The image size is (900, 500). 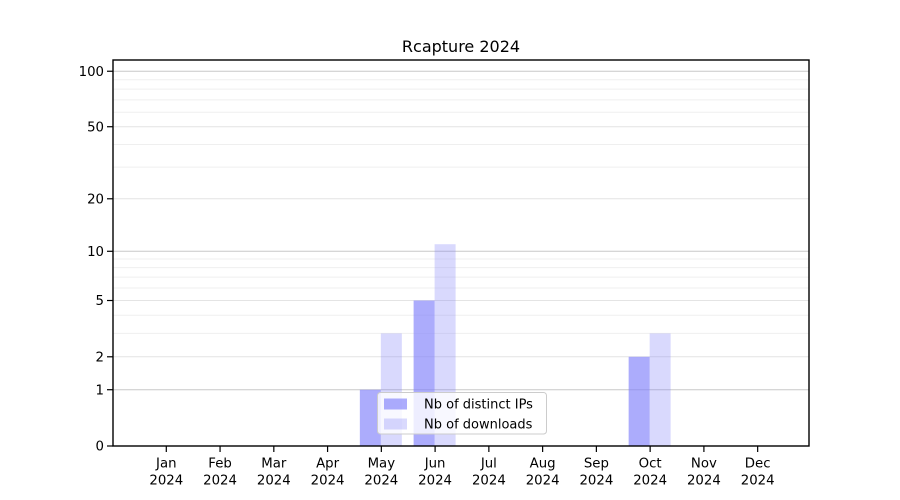 I want to click on x-tick-label-year-oct: 2024, so click(x=650, y=481).